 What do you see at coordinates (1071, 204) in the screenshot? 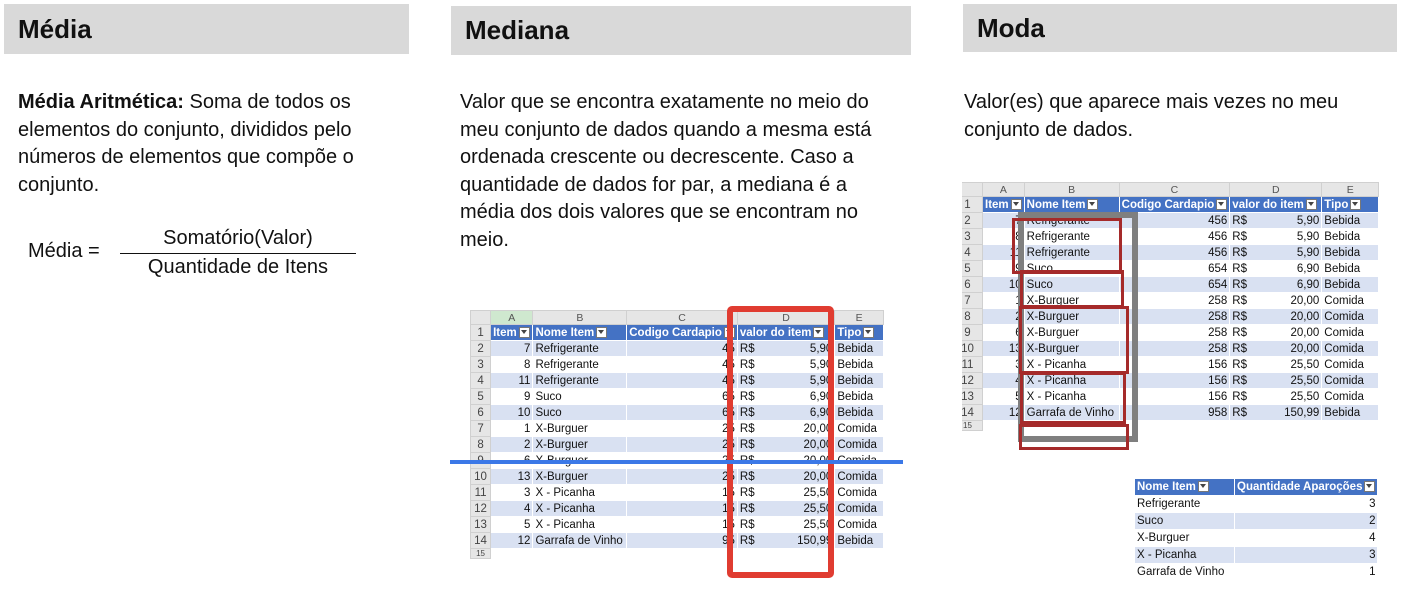
I see `header-cell-1: Nome Item` at bounding box center [1071, 204].